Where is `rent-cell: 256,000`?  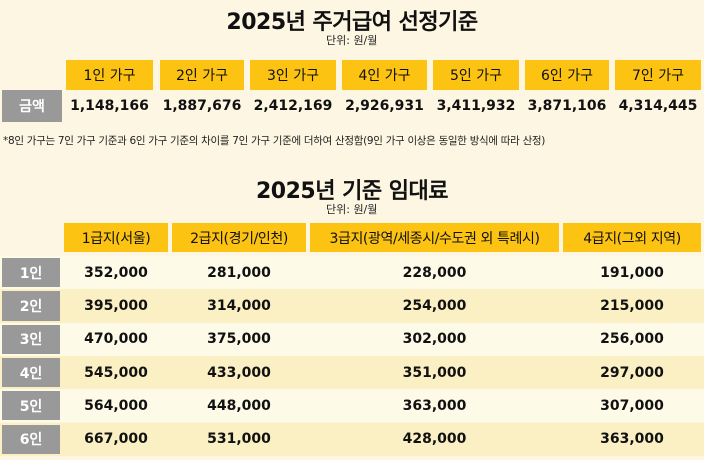
rent-cell: 256,000 is located at coordinates (632, 339).